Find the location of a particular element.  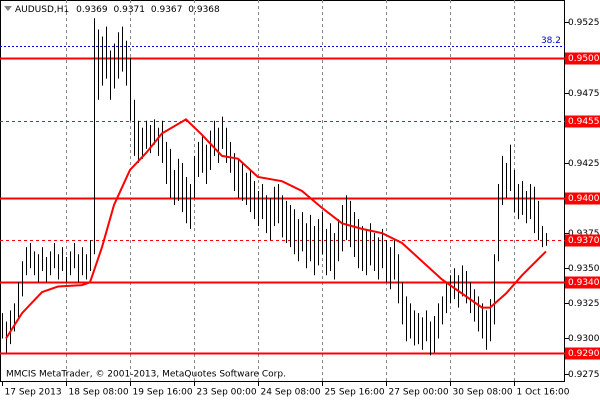

level-price-label: 0.9455 is located at coordinates (584, 122).